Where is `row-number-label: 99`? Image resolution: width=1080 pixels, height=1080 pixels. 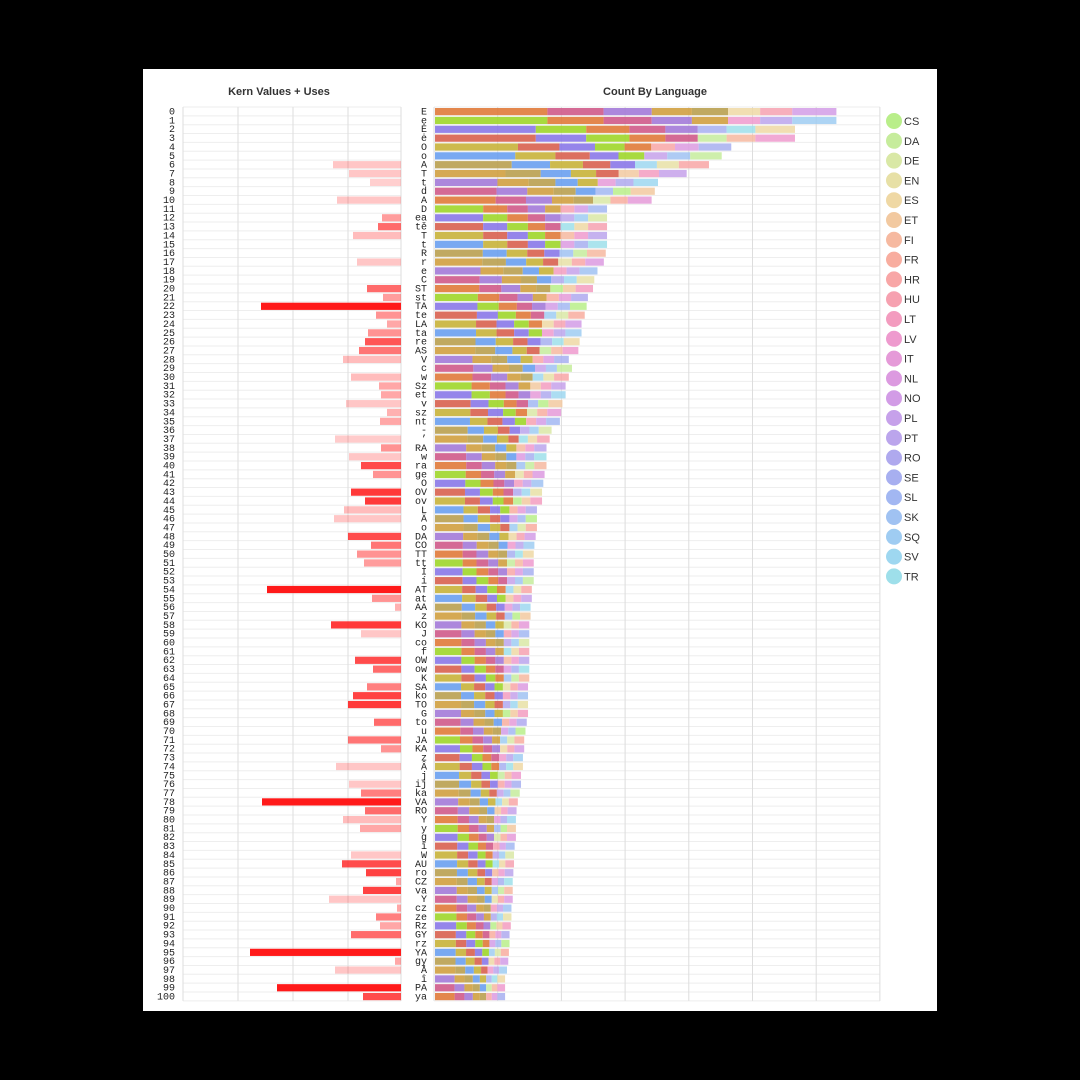 row-number-label: 99 is located at coordinates (169, 989).